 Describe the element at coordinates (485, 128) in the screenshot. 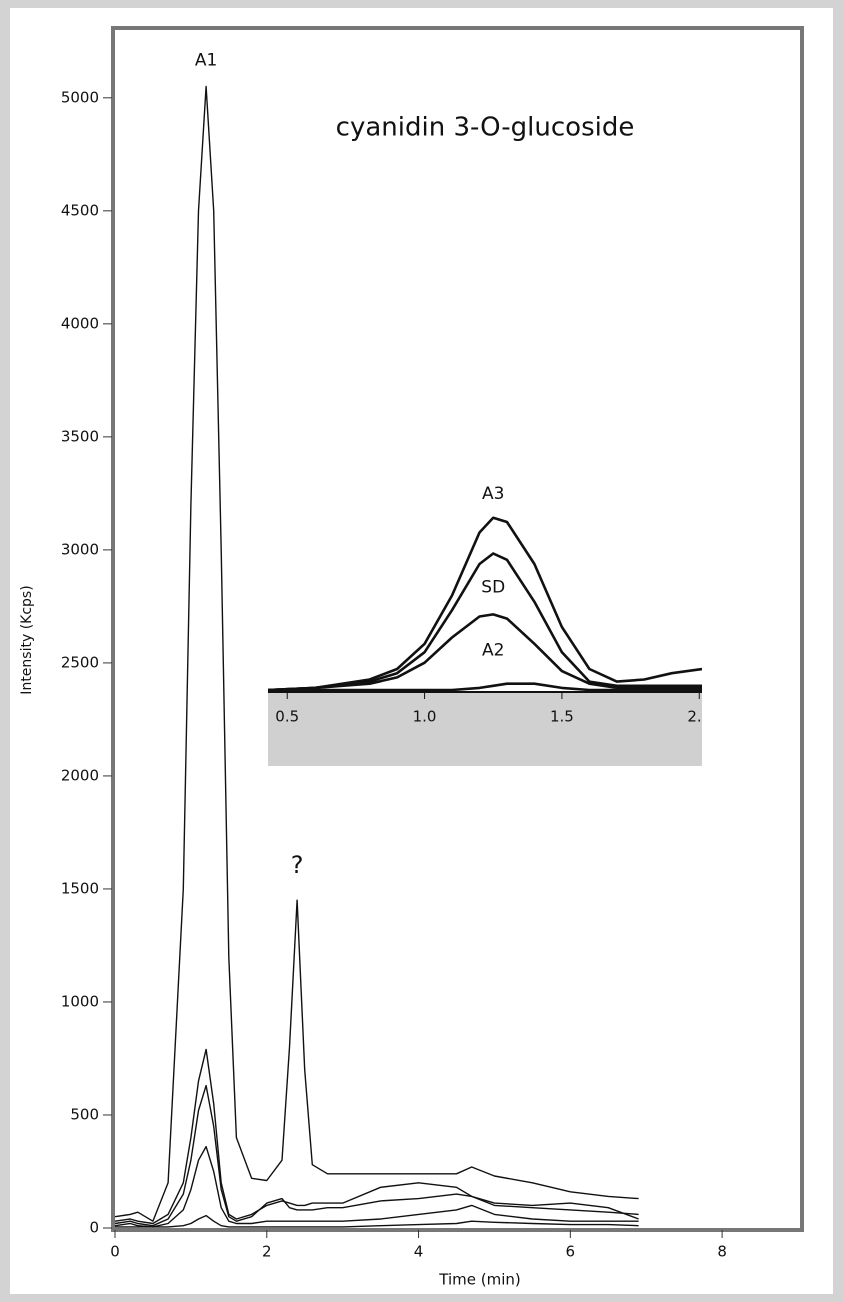

I see `chart-title: cyanidin 3-O-glucoside` at that location.